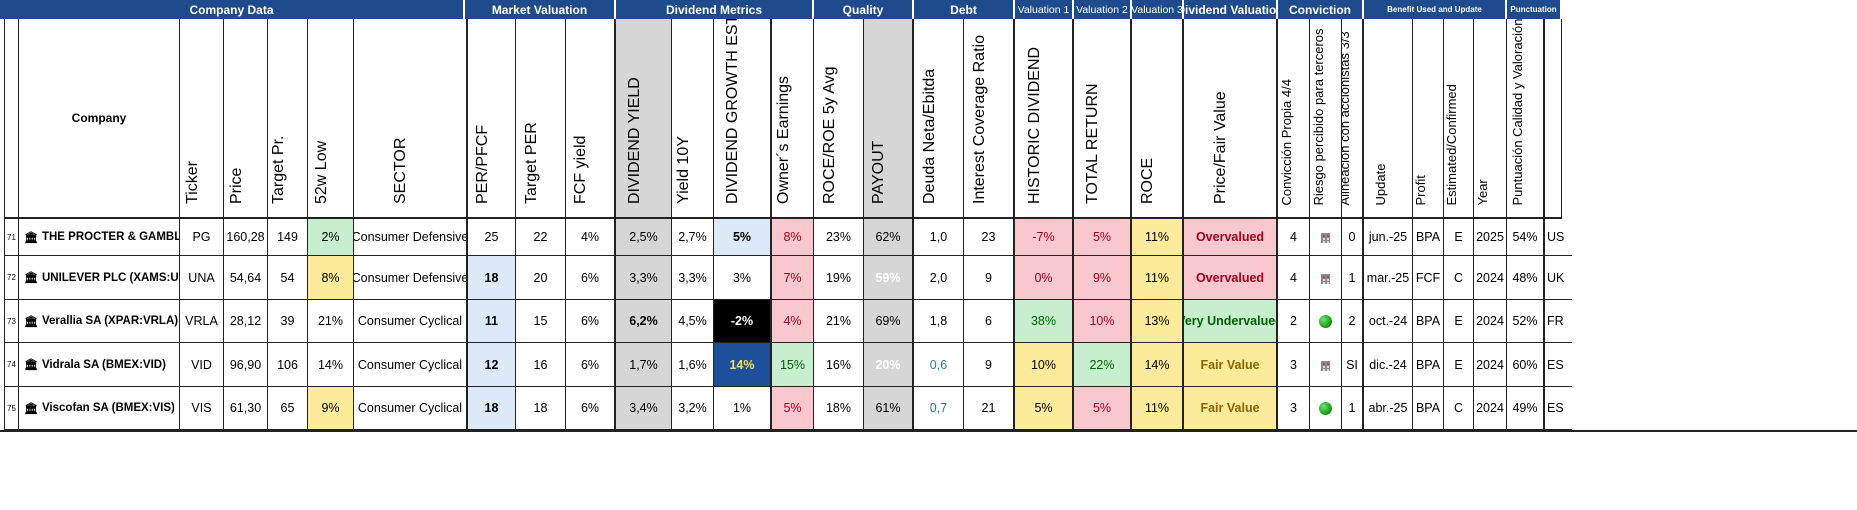  What do you see at coordinates (1526, 278) in the screenshot?
I see `cell-score: 48%` at bounding box center [1526, 278].